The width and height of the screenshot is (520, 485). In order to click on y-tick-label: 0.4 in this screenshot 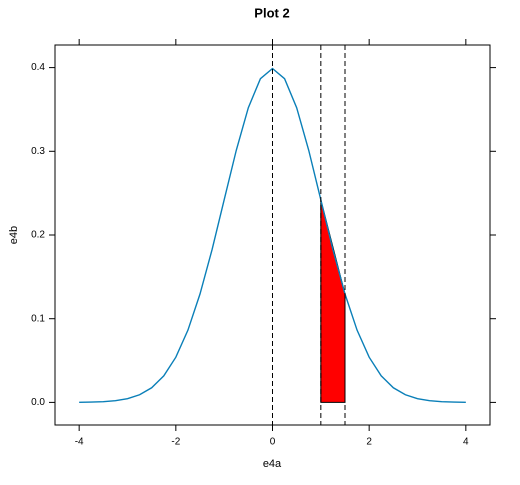, I will do `click(38, 67)`.